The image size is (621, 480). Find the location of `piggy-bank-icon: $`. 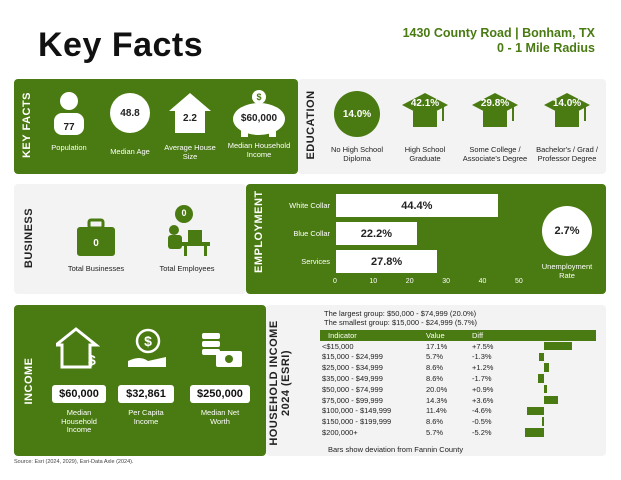

piggy-bank-icon: $ is located at coordinates (259, 113).